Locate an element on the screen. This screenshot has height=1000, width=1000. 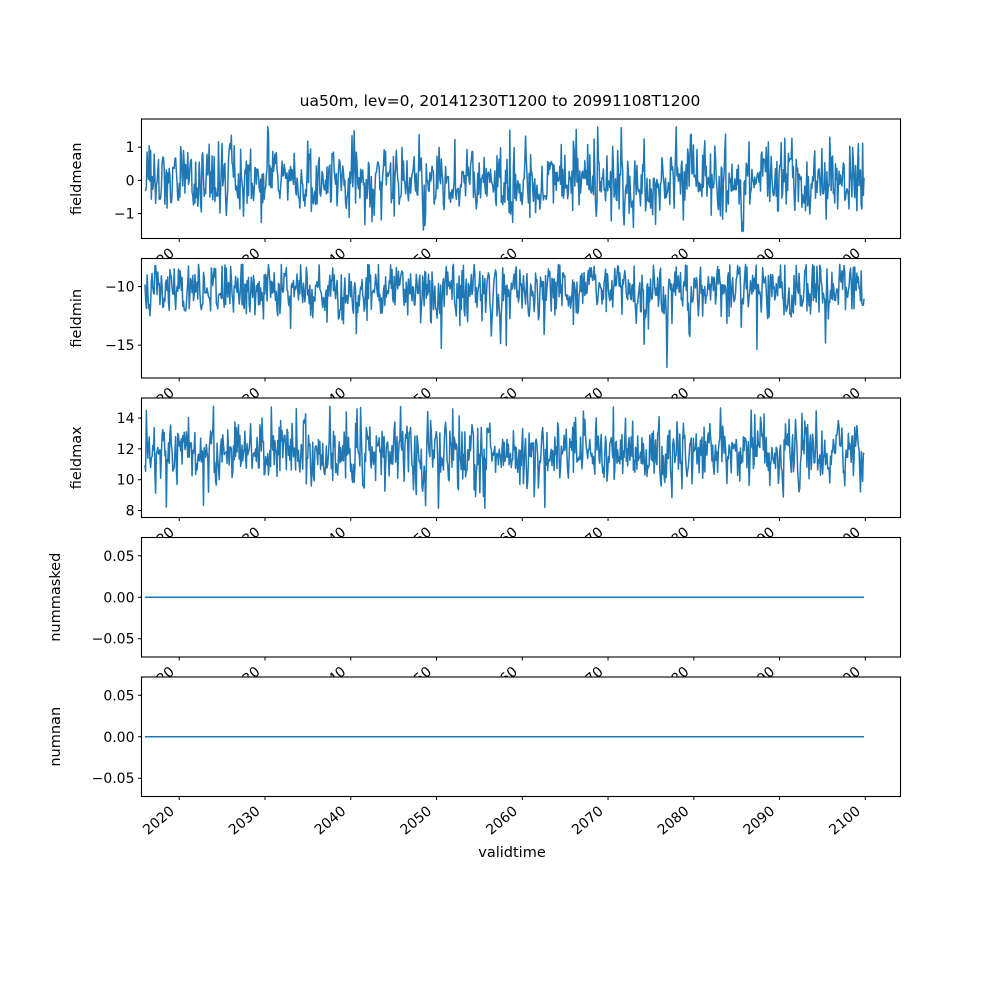
y-tick-label: 10 is located at coordinates (126, 481).